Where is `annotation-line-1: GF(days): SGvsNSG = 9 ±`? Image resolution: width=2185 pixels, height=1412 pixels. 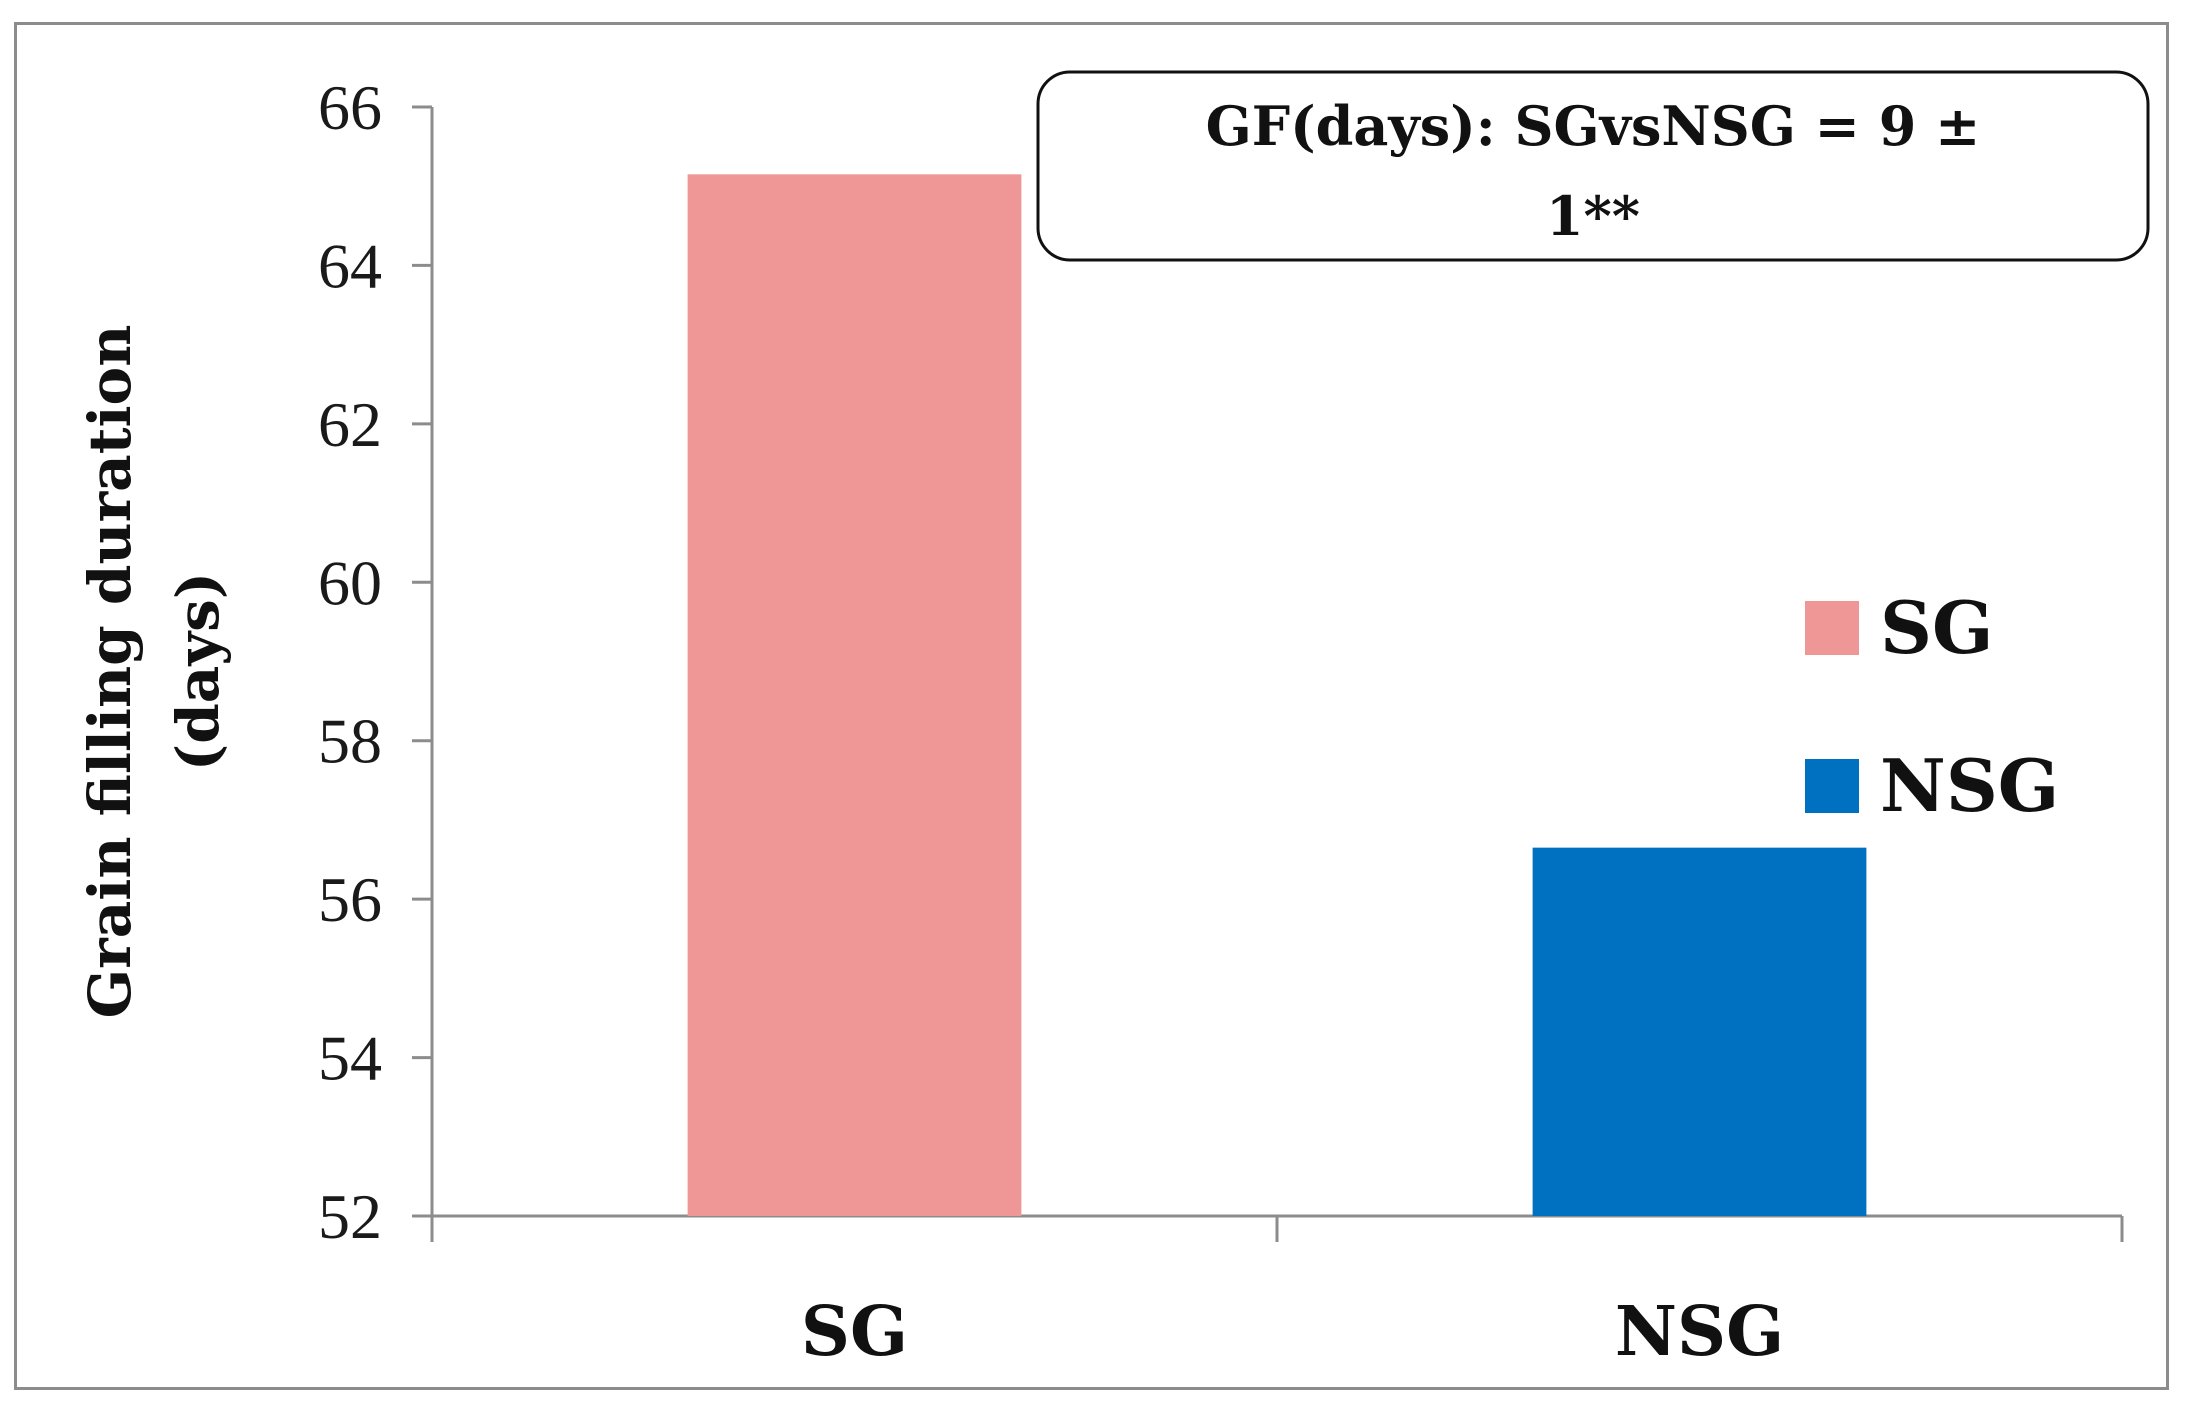 annotation-line-1: GF(days): SGvsNSG = 9 ± is located at coordinates (1593, 126).